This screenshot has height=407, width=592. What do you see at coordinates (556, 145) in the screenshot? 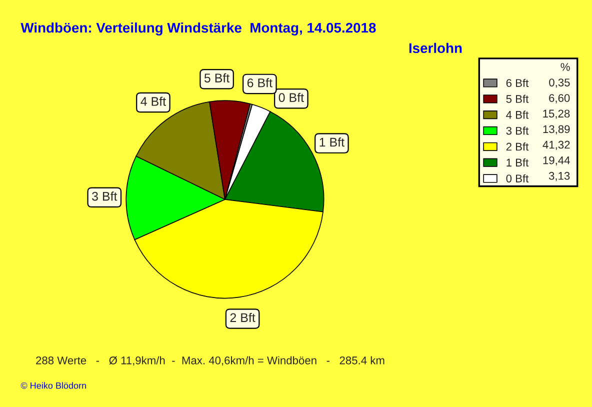
I see `data-label: 41,32` at bounding box center [556, 145].